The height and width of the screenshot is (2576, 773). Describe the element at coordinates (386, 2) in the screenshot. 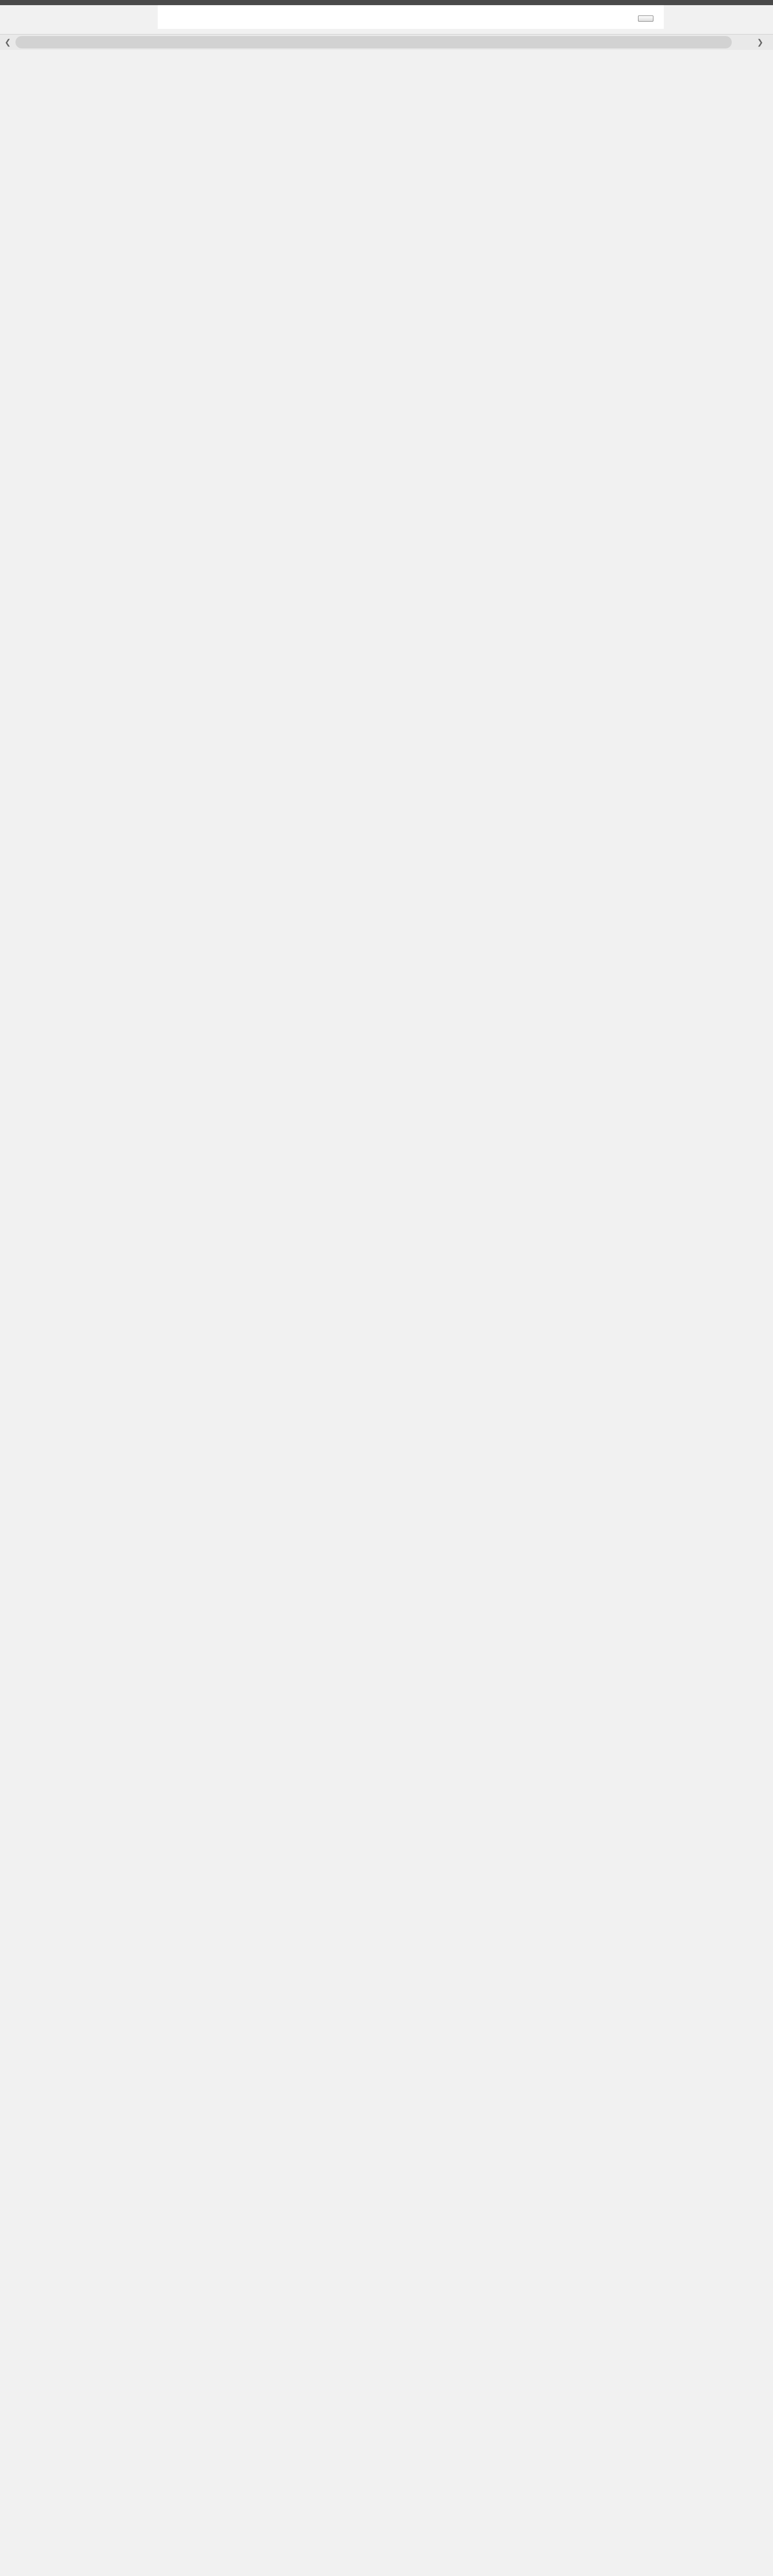

I see `window-top-strip` at that location.